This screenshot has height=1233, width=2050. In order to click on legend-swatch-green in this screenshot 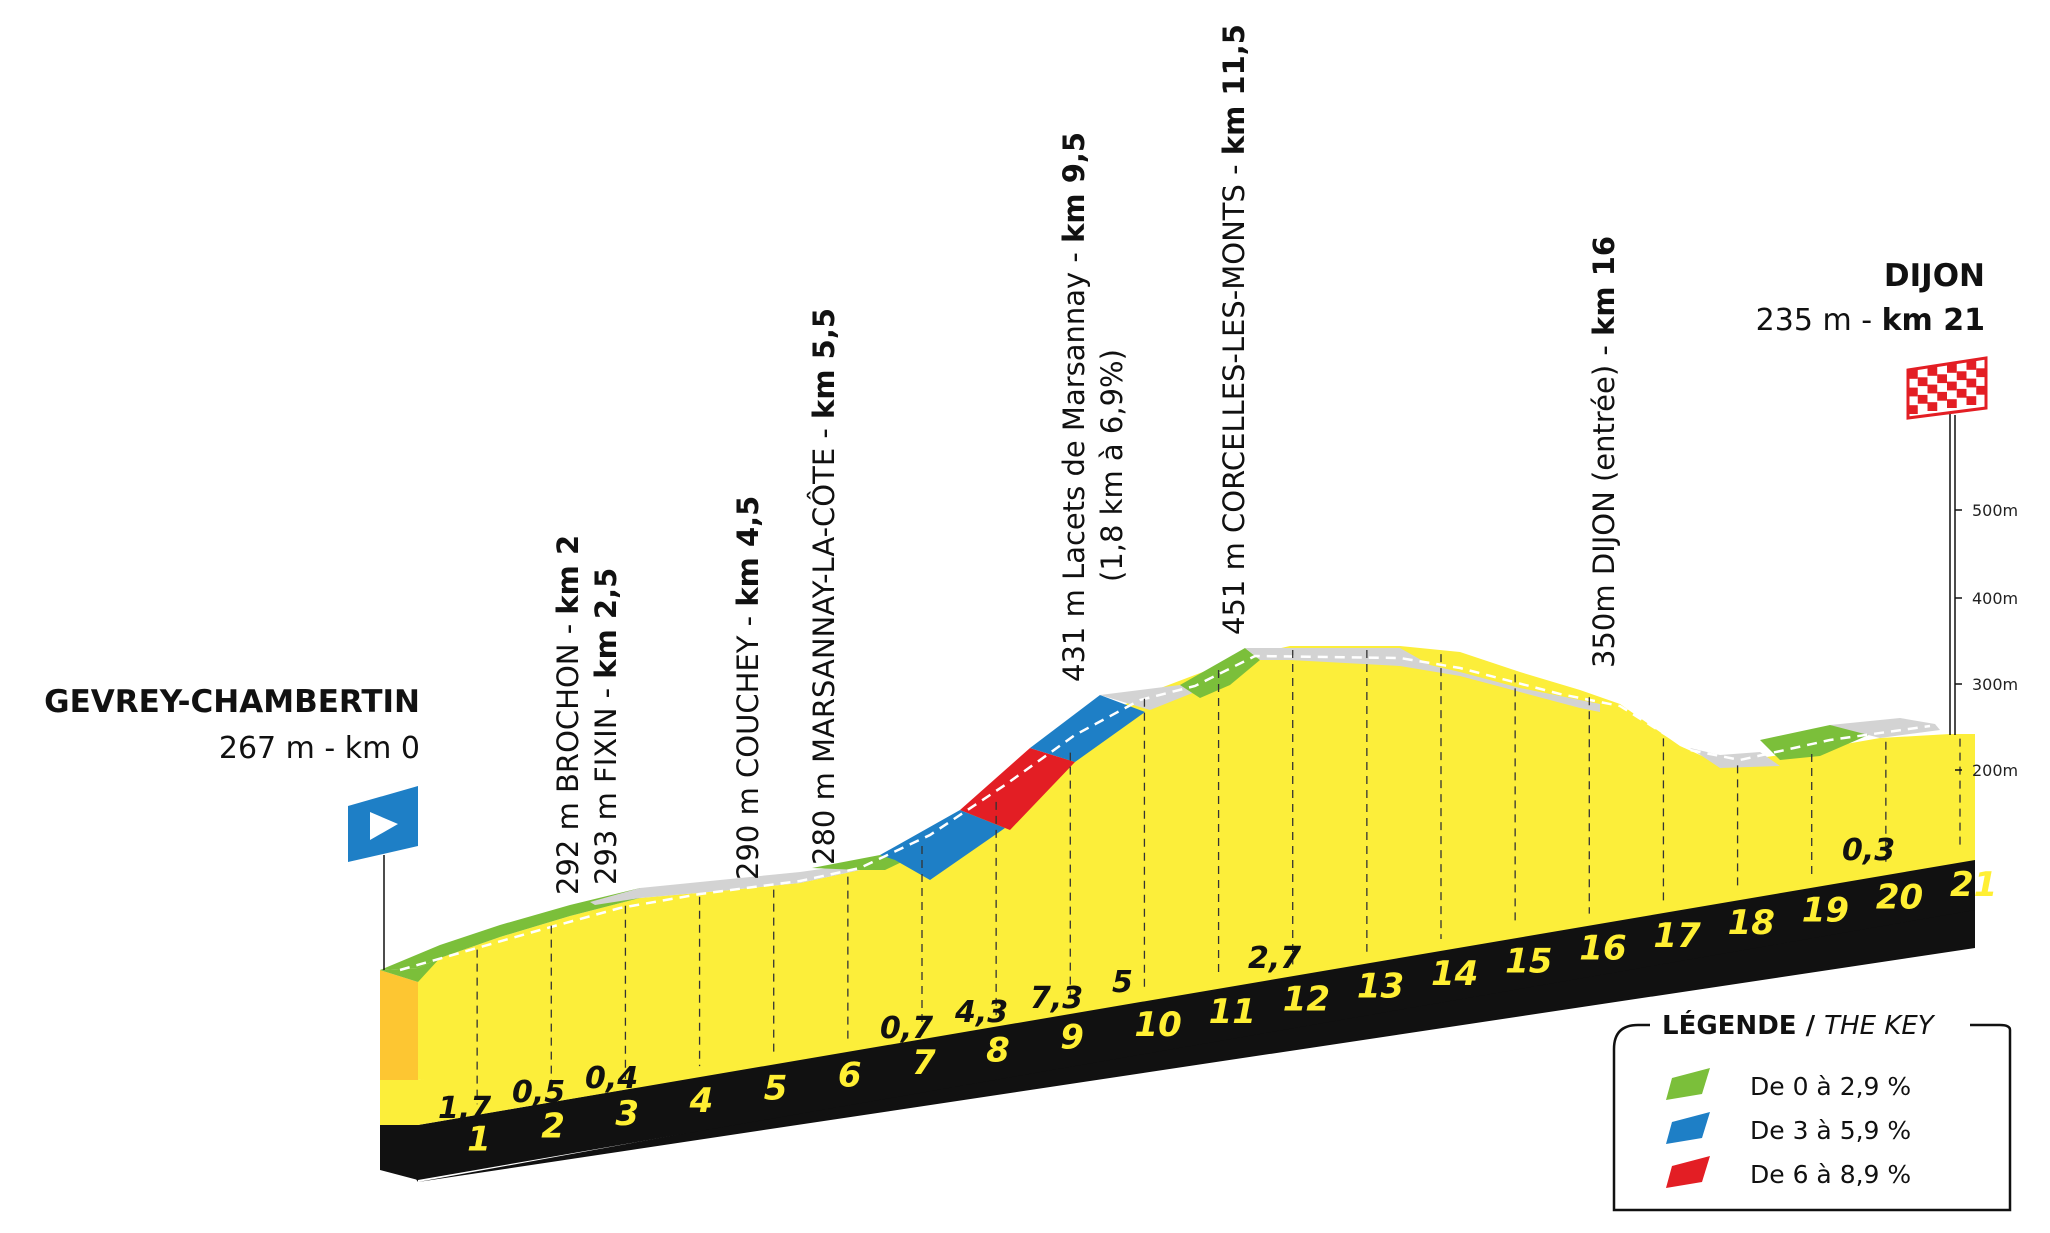, I will do `click(1688, 1084)`.